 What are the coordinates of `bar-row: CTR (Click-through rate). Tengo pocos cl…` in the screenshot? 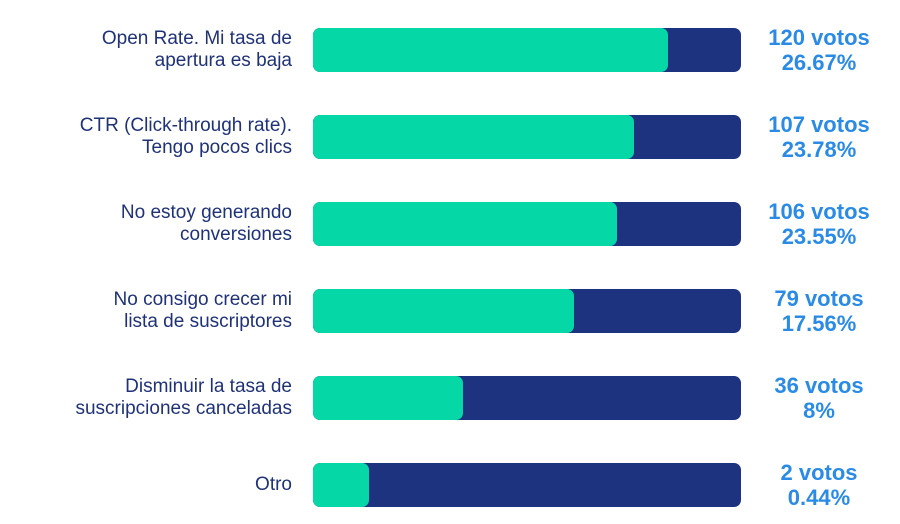 It's located at (450, 137).